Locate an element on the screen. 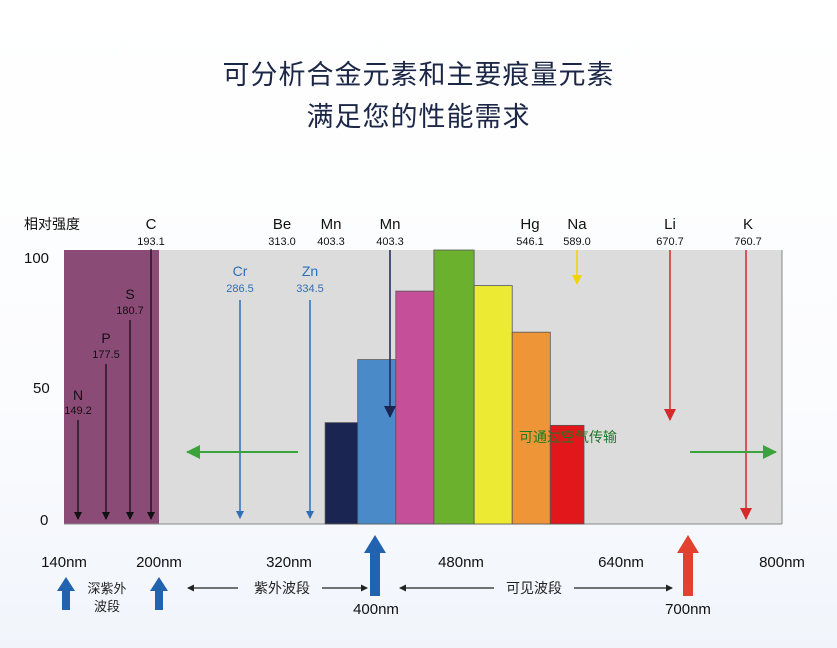  deep-uv-label-2: 波段 is located at coordinates (107, 606).